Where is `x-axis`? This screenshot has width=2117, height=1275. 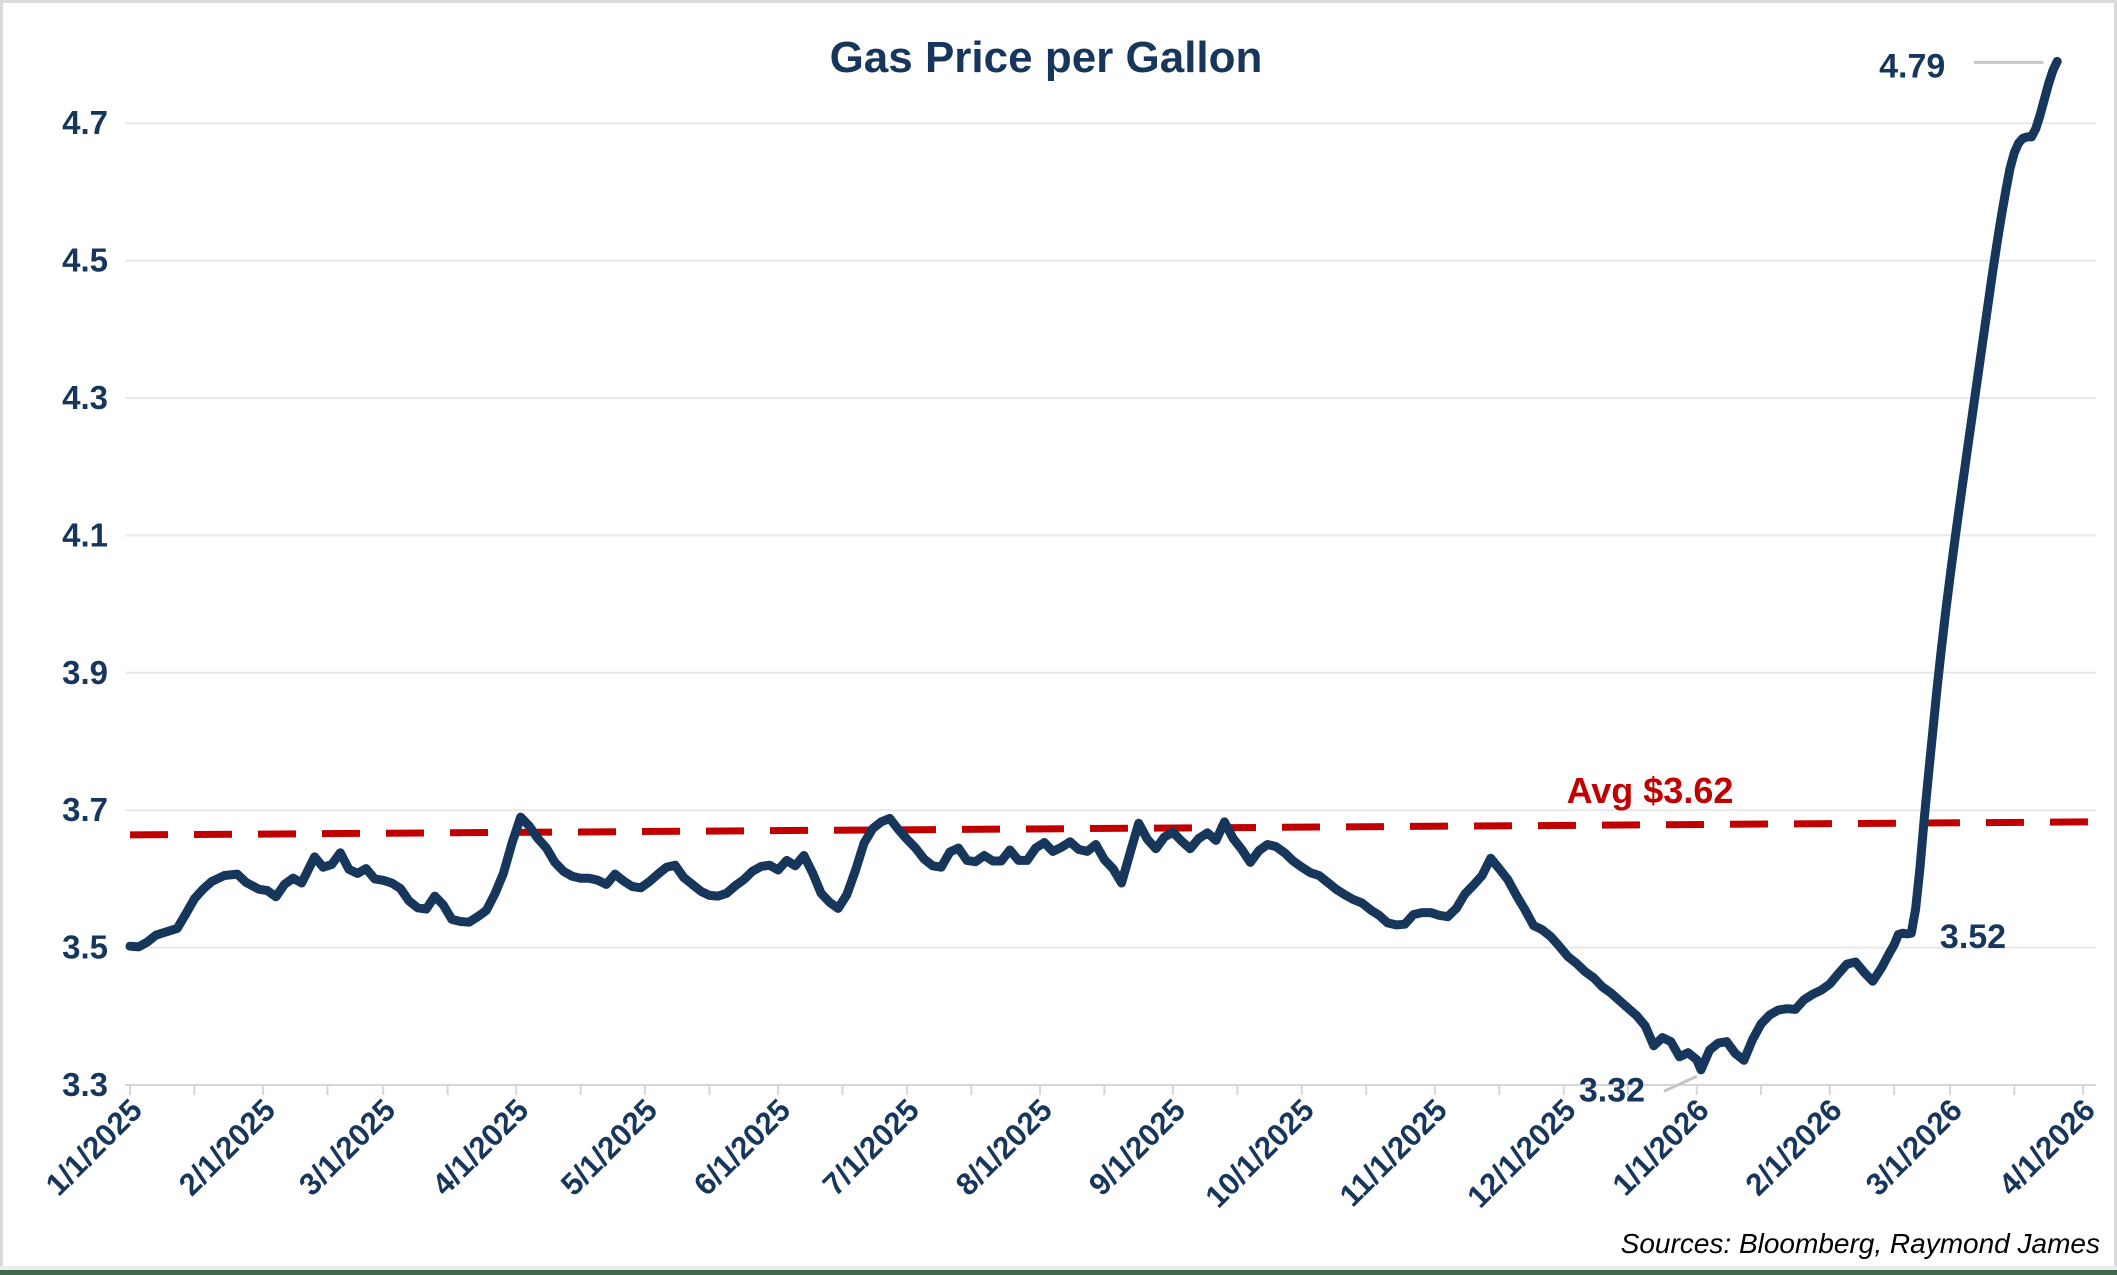 x-axis is located at coordinates (1110, 1089).